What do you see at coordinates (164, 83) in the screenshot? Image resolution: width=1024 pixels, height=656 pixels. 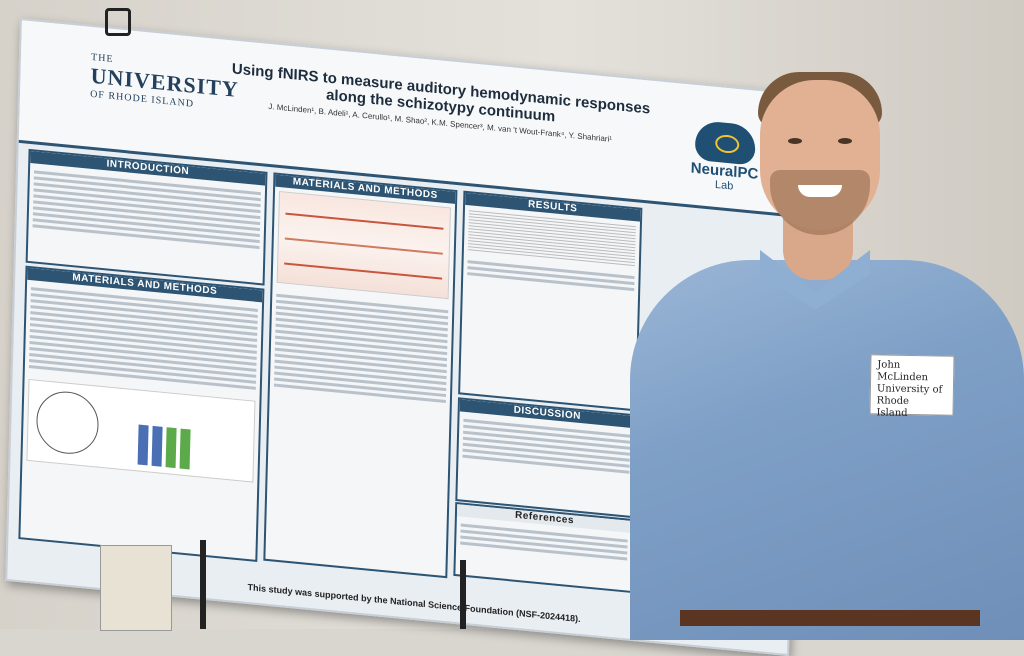 I see `university-logo: THE UNIVERSITY OF RHODE ISLAND` at bounding box center [164, 83].